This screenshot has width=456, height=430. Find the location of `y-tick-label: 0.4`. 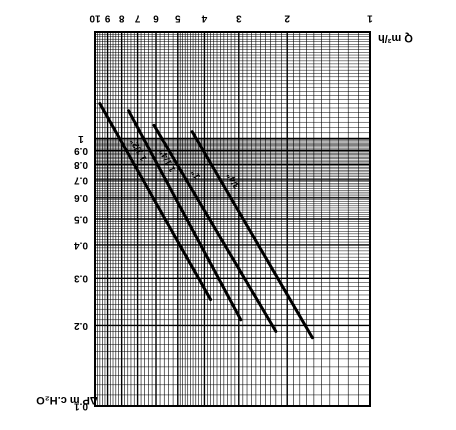

y-tick-label: 0.4 is located at coordinates (81, 244).